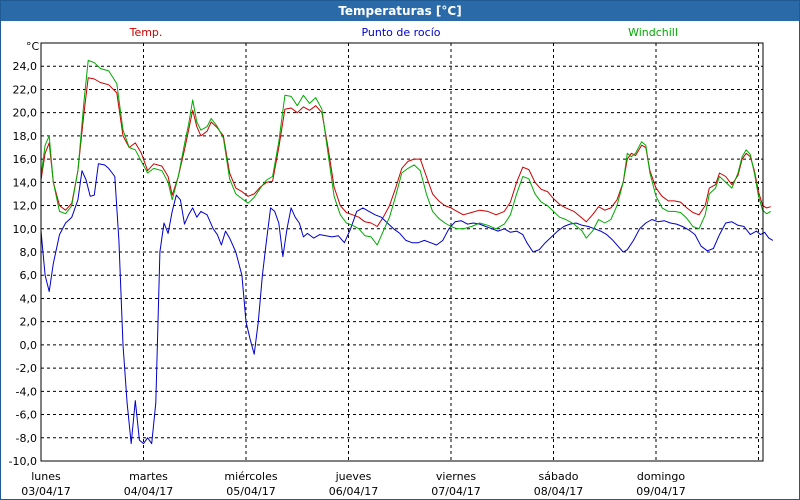  I want to click on y-tick-label: 24,0, so click(25, 66).